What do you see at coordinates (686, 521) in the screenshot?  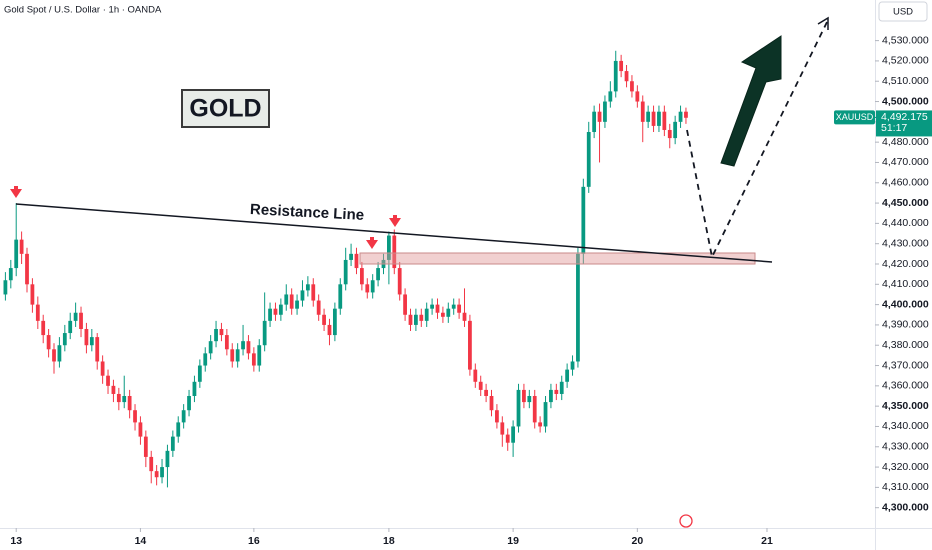 I see `logo-icon` at bounding box center [686, 521].